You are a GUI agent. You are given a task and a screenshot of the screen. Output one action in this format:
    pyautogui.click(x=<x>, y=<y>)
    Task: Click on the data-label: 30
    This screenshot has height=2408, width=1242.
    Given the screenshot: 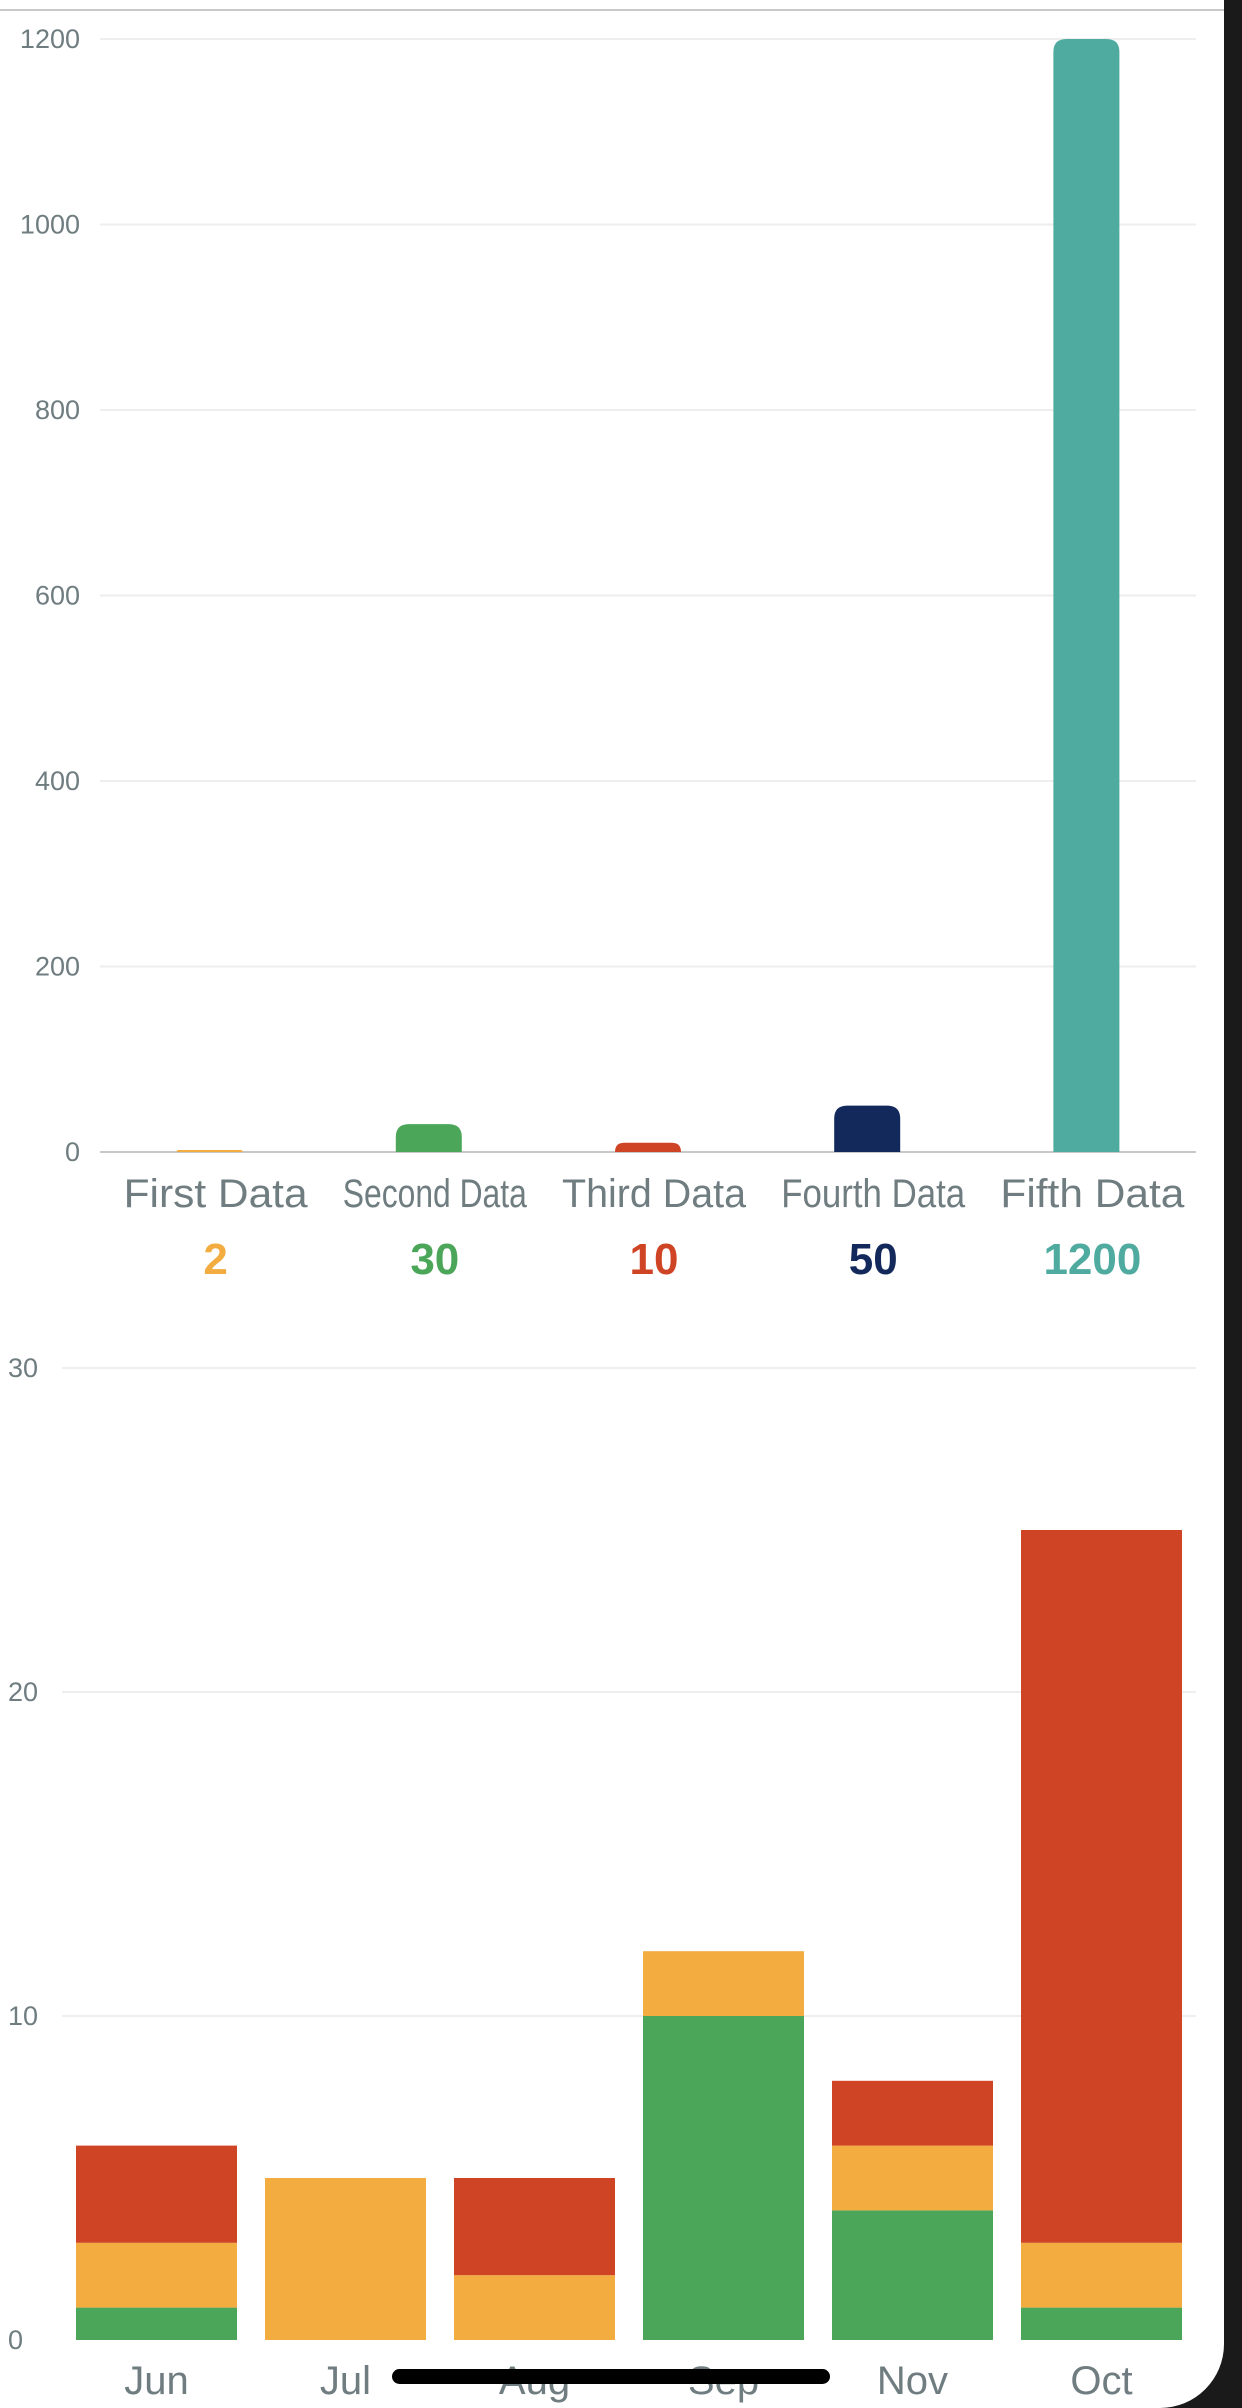 What is the action you would take?
    pyautogui.click(x=434, y=1259)
    